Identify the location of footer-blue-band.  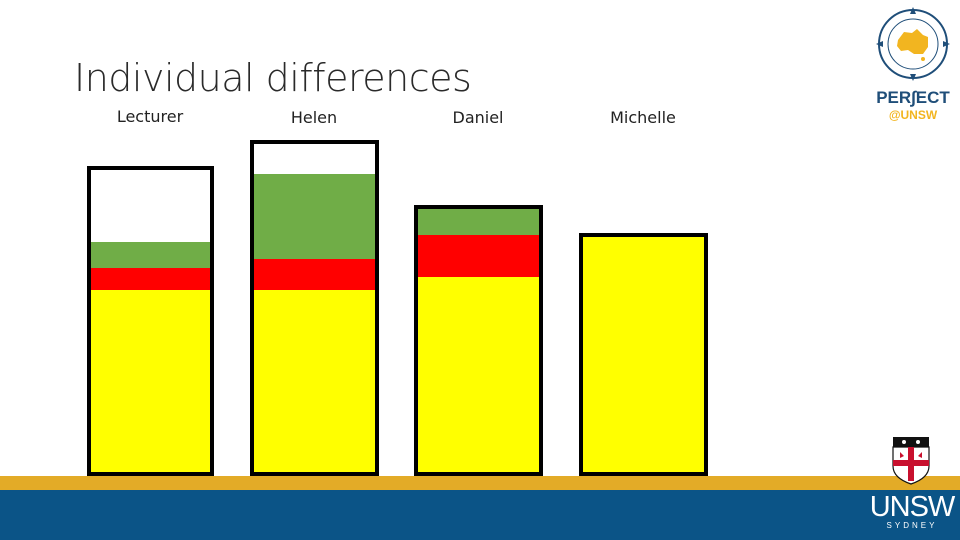
(480, 515).